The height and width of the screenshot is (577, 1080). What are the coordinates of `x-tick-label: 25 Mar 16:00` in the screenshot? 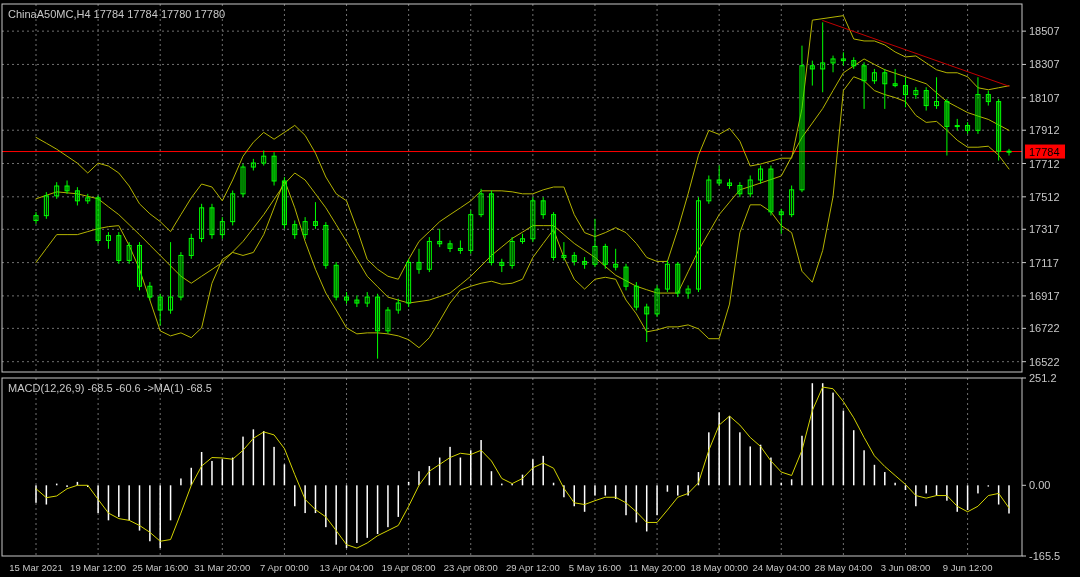 It's located at (160, 567).